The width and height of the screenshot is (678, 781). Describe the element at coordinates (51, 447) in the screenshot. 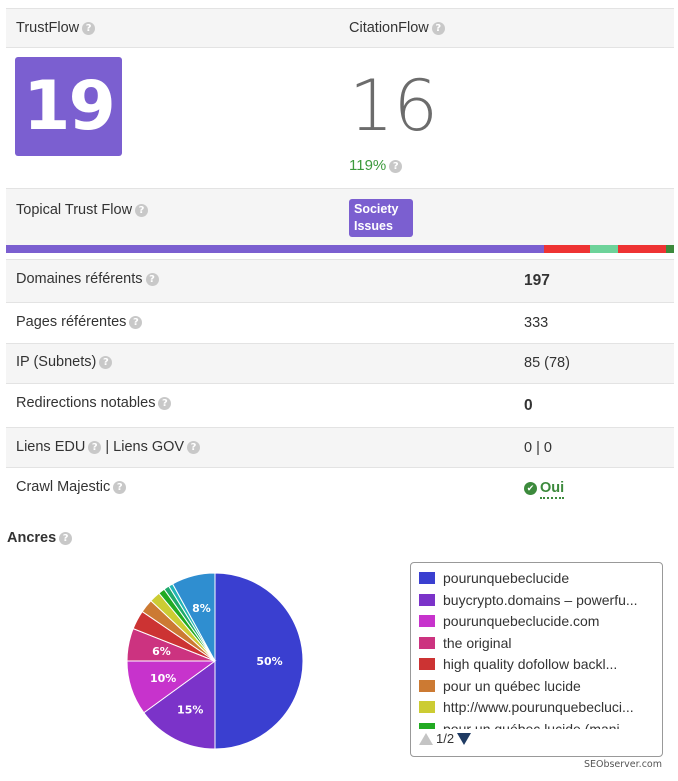

I see `edu-label: Liens EDU` at that location.